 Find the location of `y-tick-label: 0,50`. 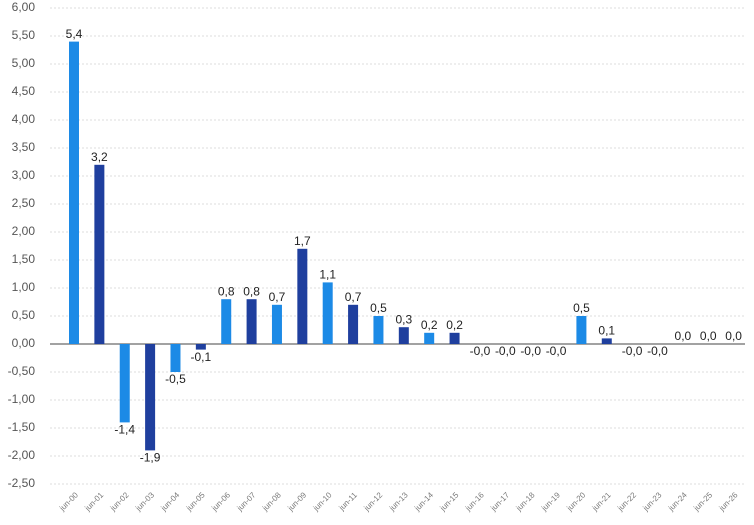

y-tick-label: 0,50 is located at coordinates (24, 315).